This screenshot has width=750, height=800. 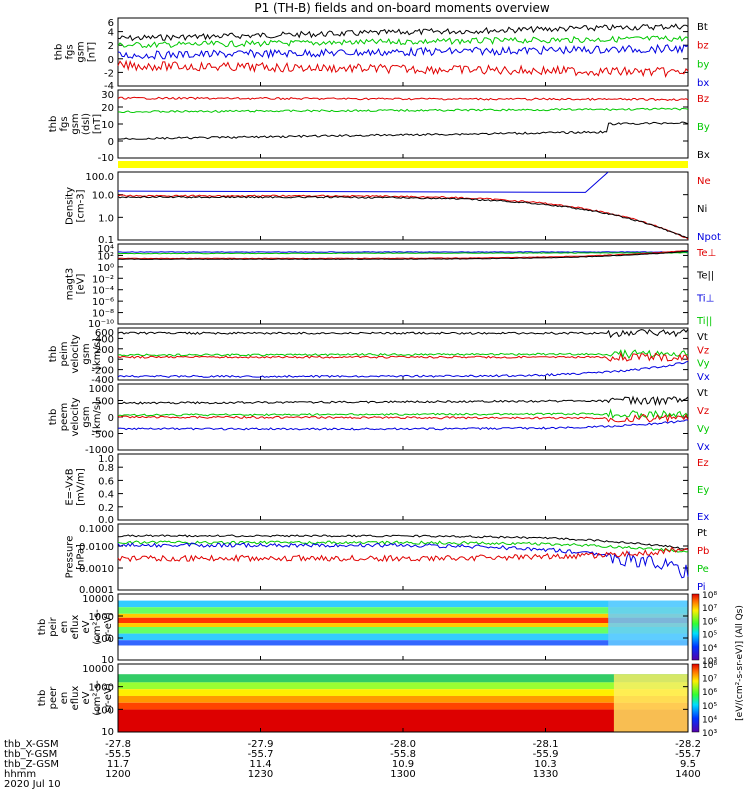 I want to click on footer-value: -55.9, so click(x=546, y=754).